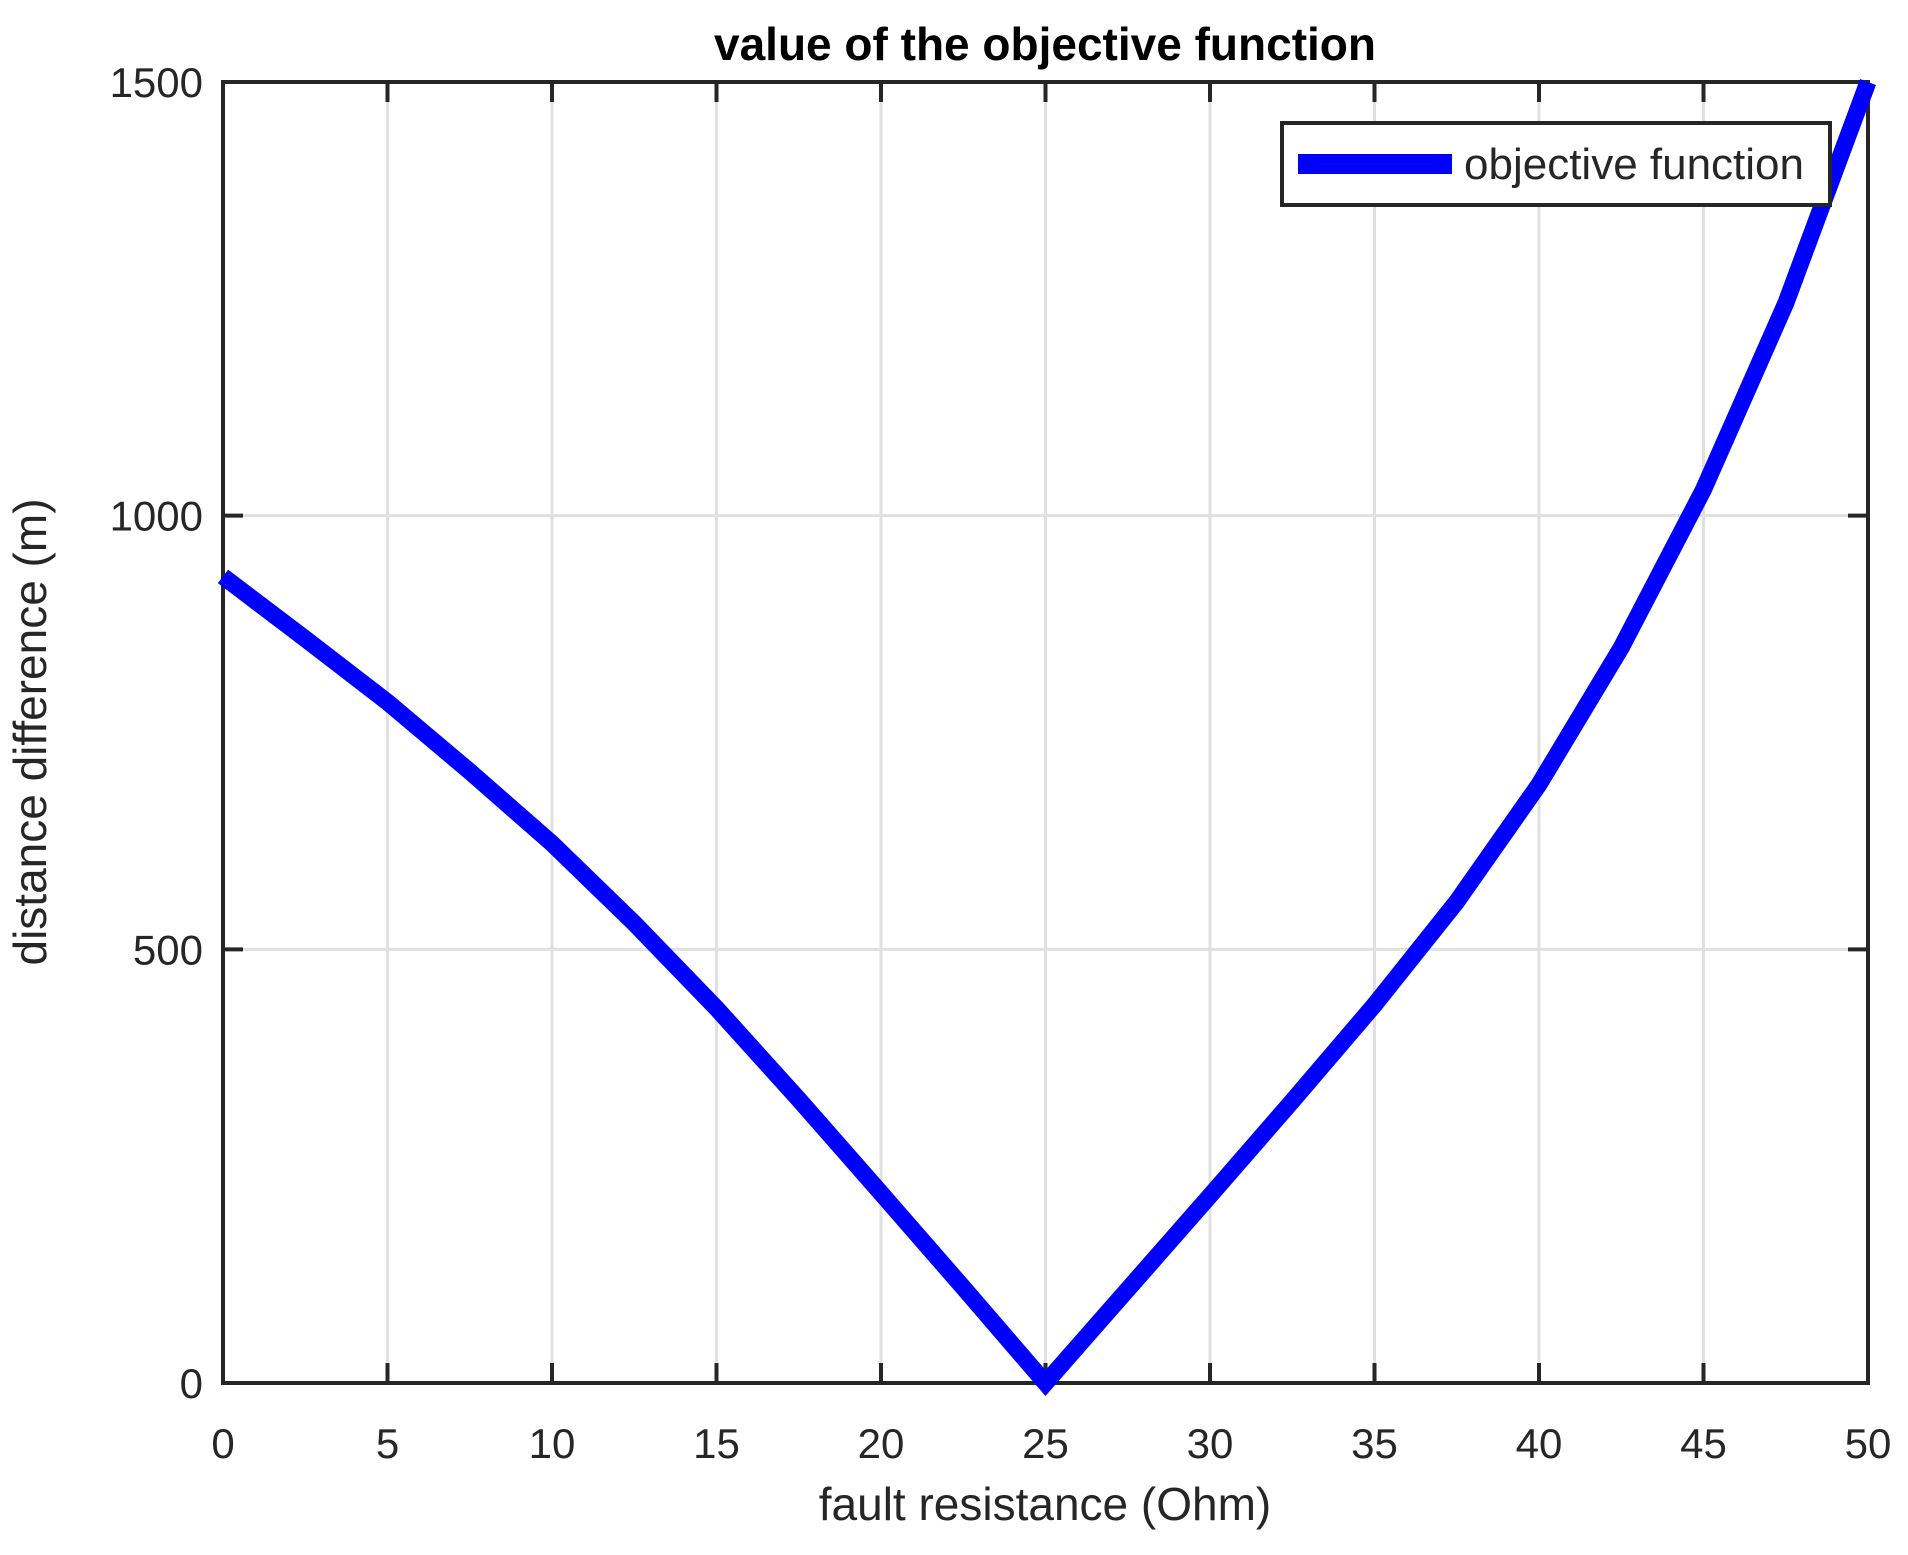  I want to click on x-tick-label: 10, so click(552, 1443).